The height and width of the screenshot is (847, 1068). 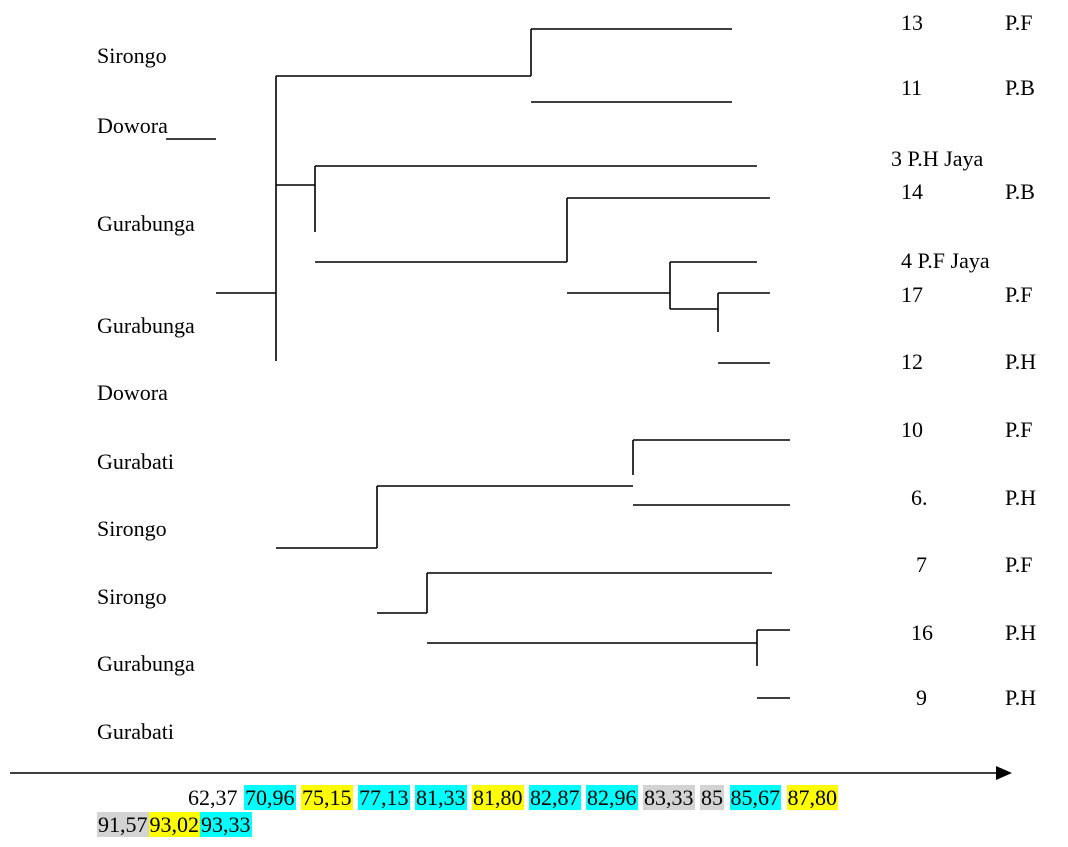 What do you see at coordinates (555, 797) in the screenshot?
I see `scale-value: 82,87` at bounding box center [555, 797].